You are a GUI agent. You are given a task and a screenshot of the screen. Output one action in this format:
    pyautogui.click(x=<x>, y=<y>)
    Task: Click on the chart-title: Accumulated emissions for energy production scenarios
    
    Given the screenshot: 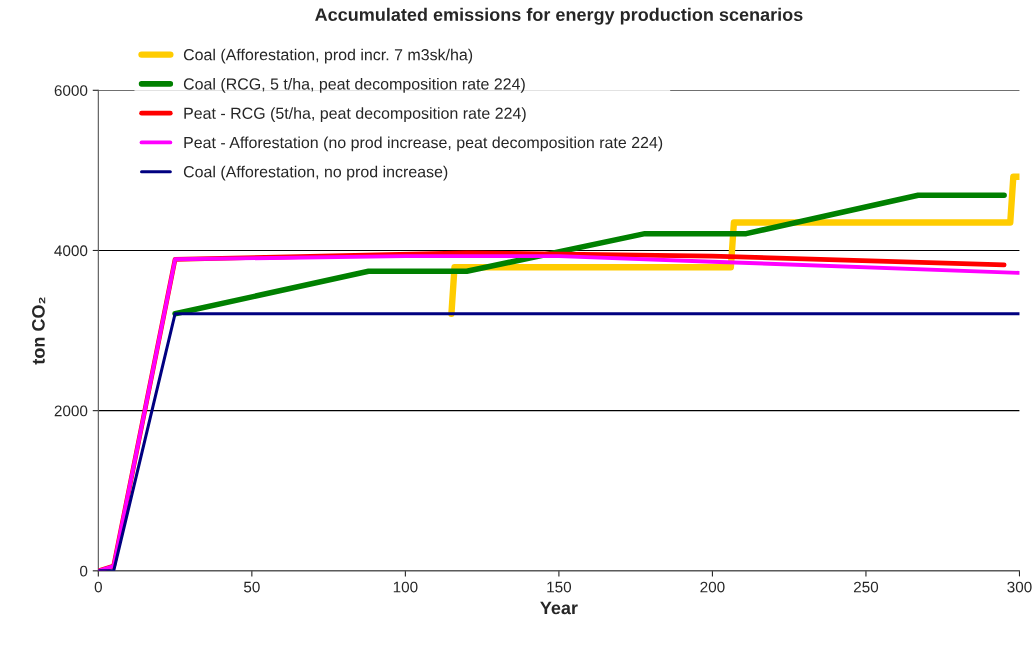 What is the action you would take?
    pyautogui.click(x=559, y=16)
    